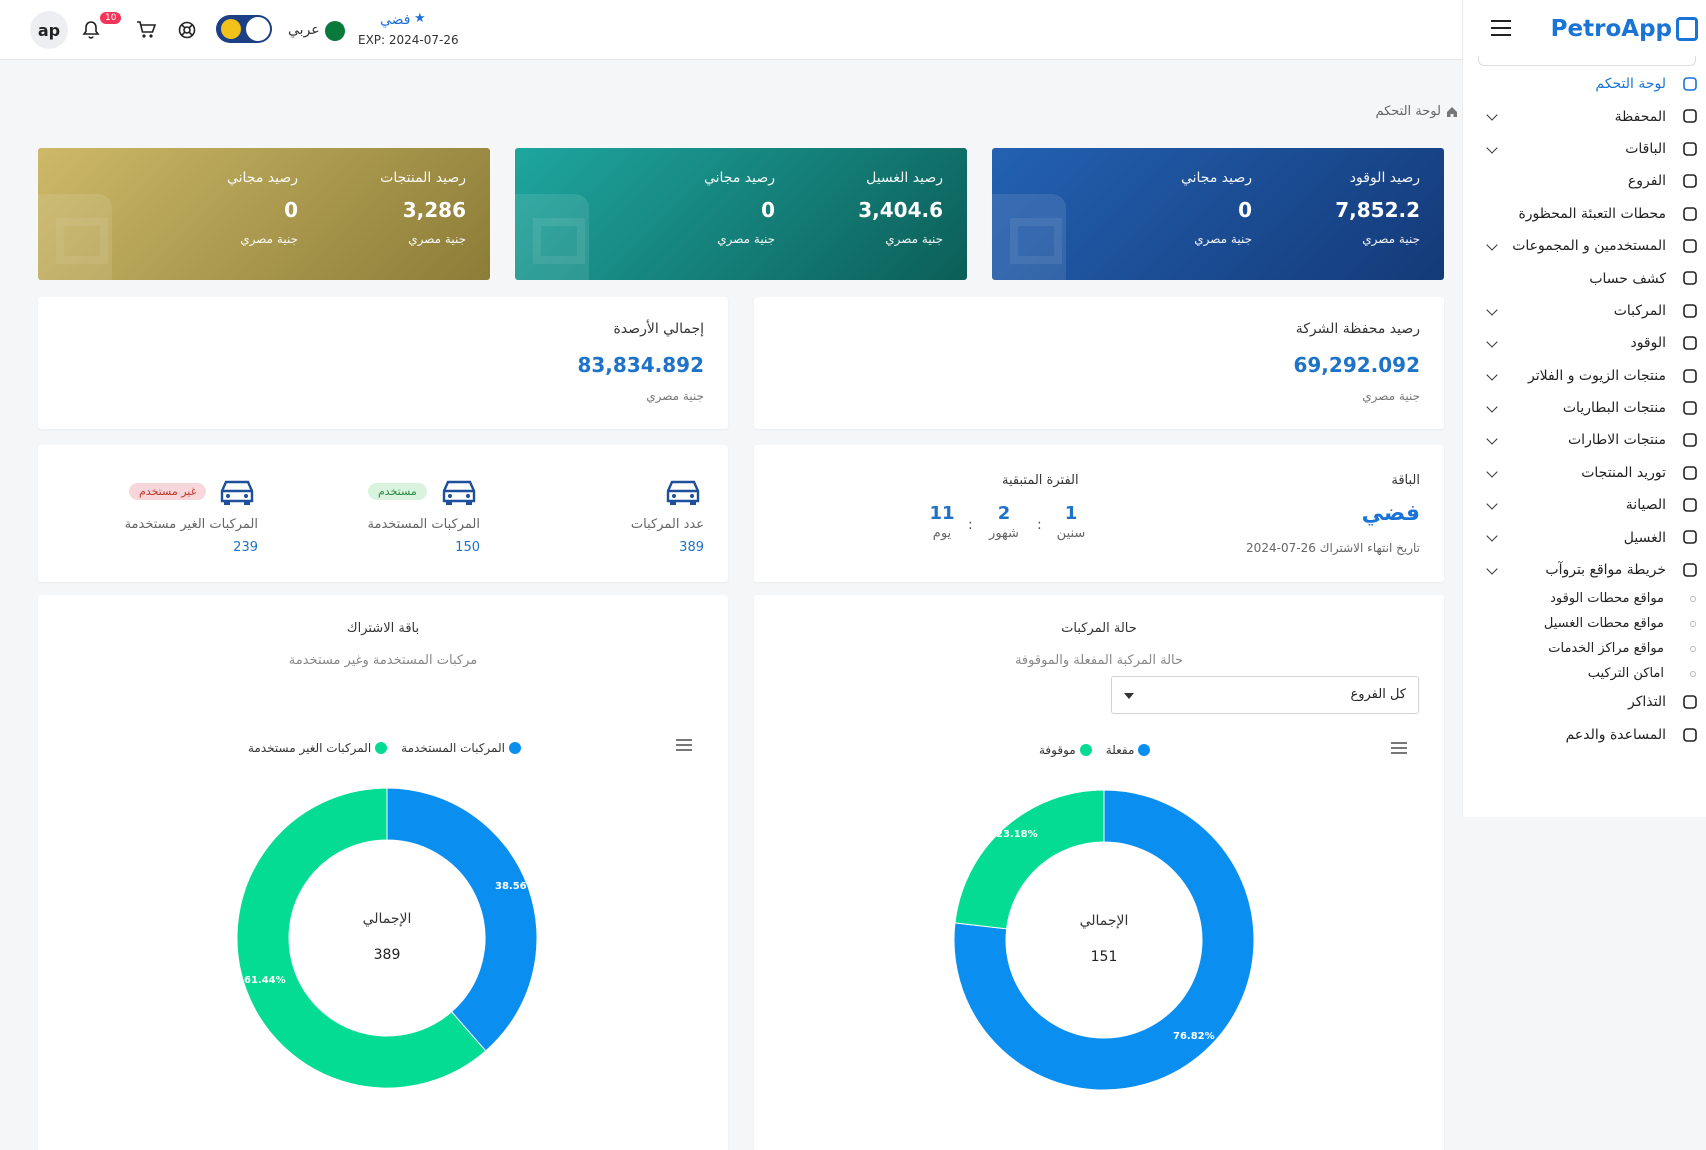  I want to click on logo-text: PetroApp, so click(1611, 29).